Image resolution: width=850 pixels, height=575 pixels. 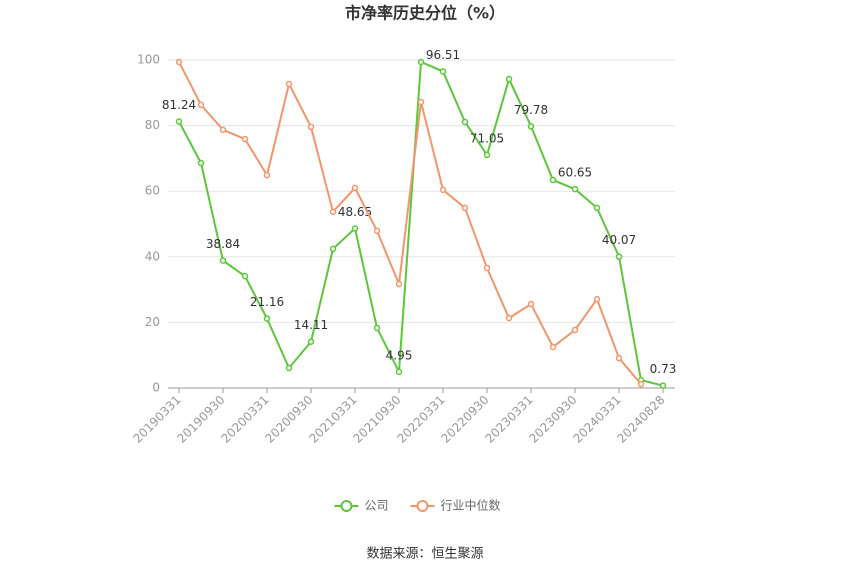 I want to click on value-label: 40.07, so click(x=619, y=240).